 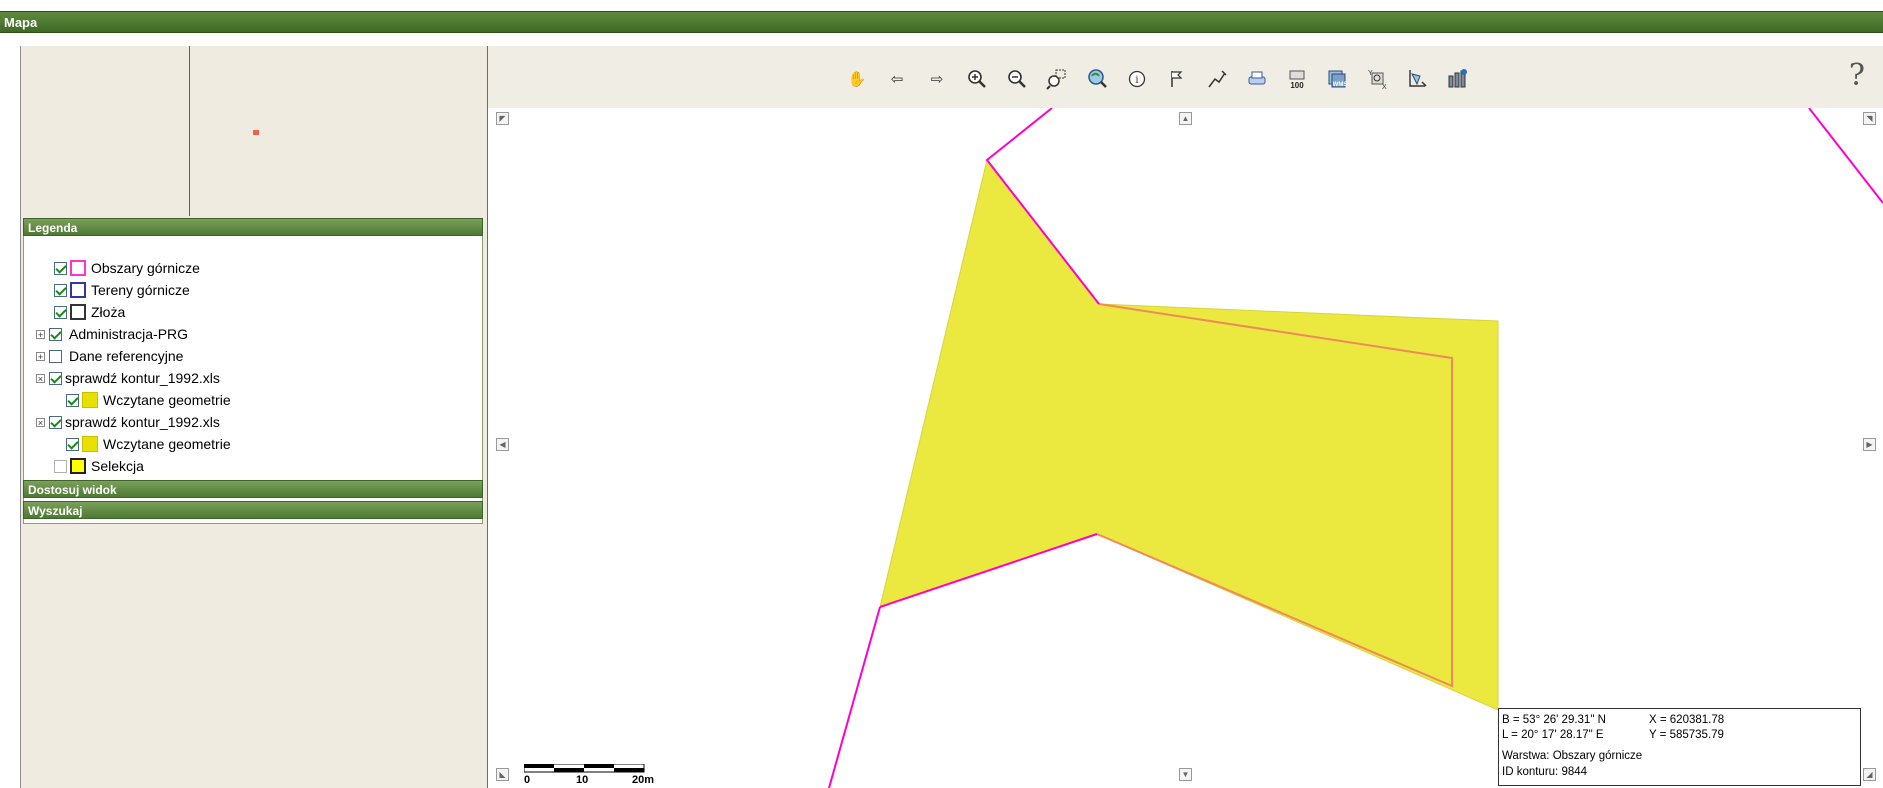 I want to click on adjust-view-section-header: Dostosuj widok, so click(x=253, y=489).